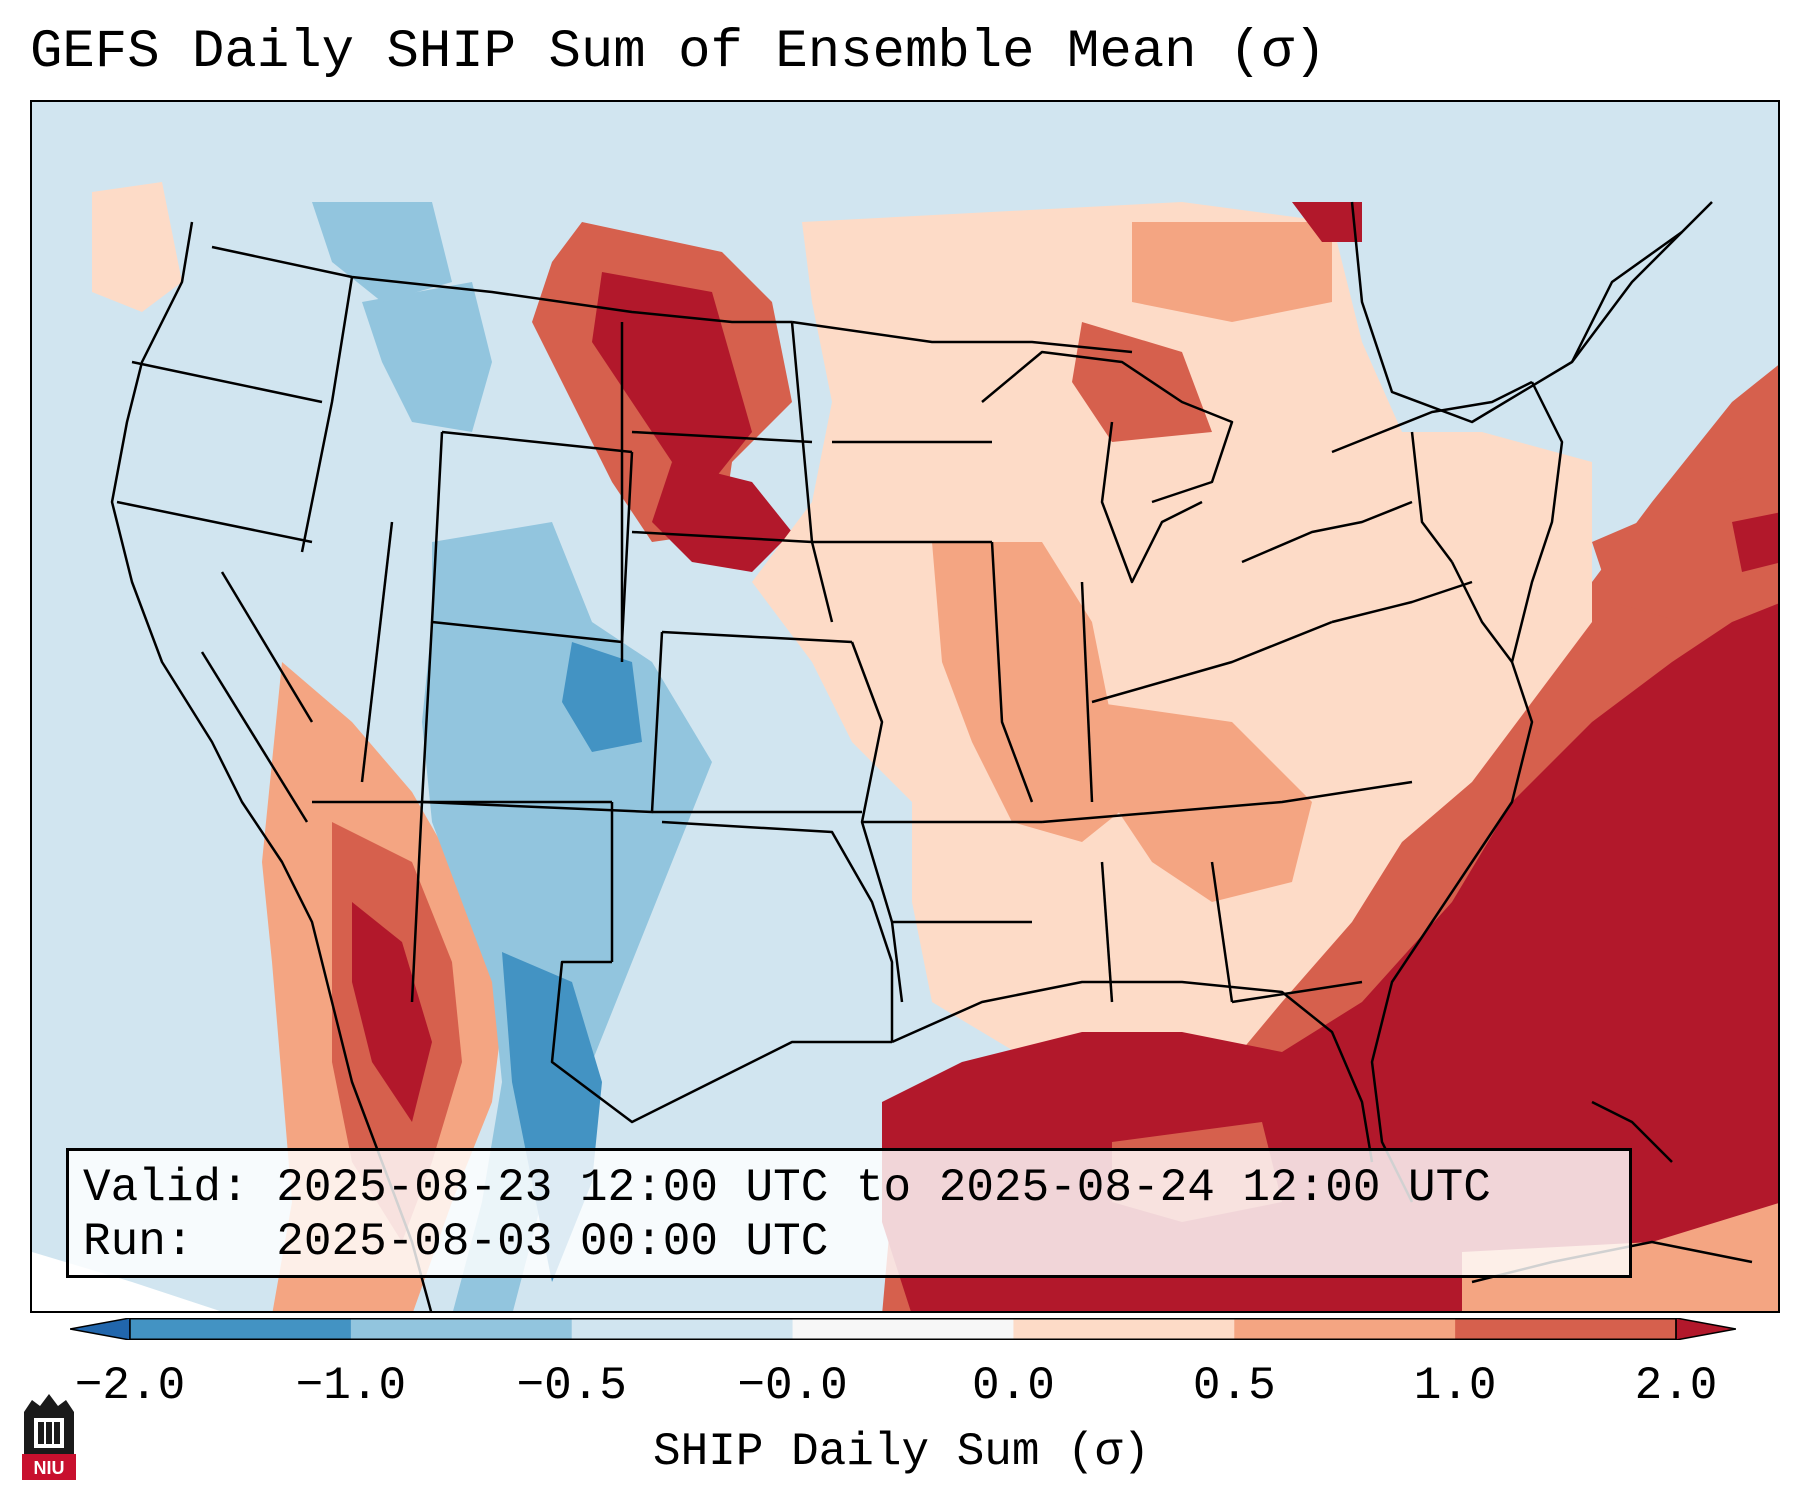 This screenshot has height=1506, width=1803. What do you see at coordinates (49, 1468) in the screenshot?
I see `logo-text: NIU` at bounding box center [49, 1468].